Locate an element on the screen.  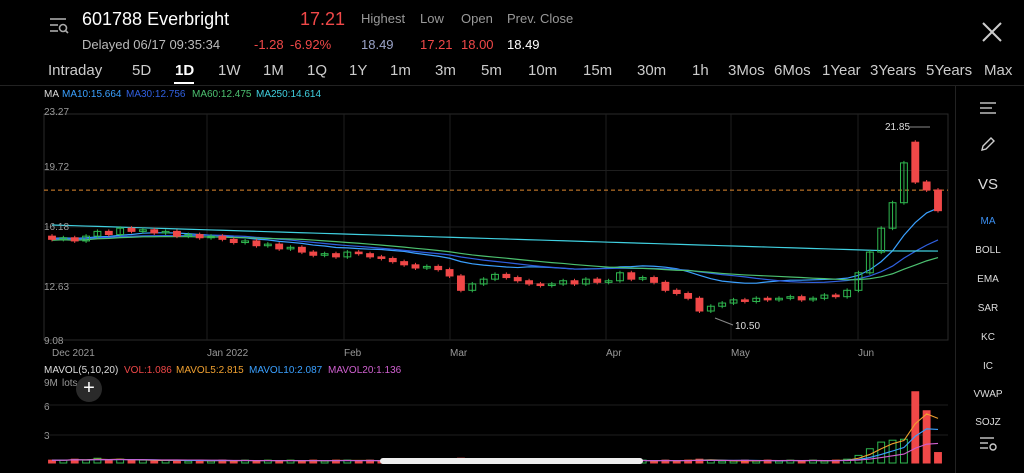
tab-1h: 1h is located at coordinates (700, 70).